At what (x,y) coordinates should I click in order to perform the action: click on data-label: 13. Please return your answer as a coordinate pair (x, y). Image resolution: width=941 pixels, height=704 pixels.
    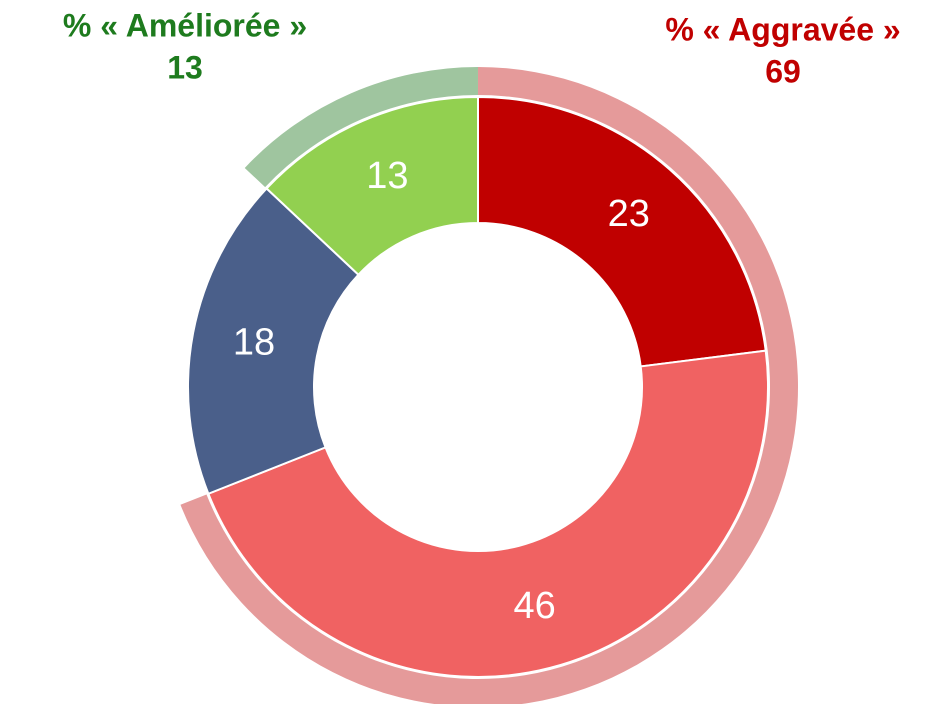
    Looking at the image, I should click on (387, 176).